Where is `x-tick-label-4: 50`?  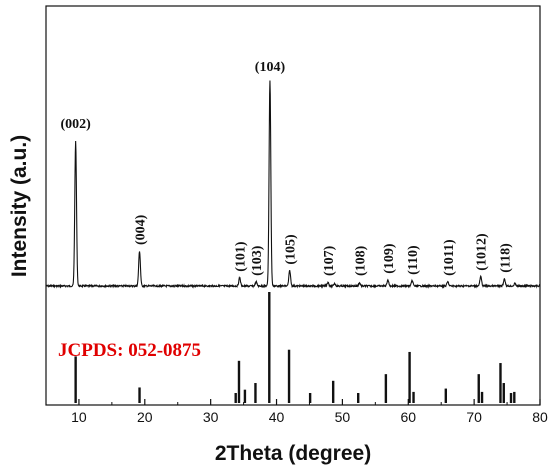
x-tick-label-4: 50 is located at coordinates (343, 417).